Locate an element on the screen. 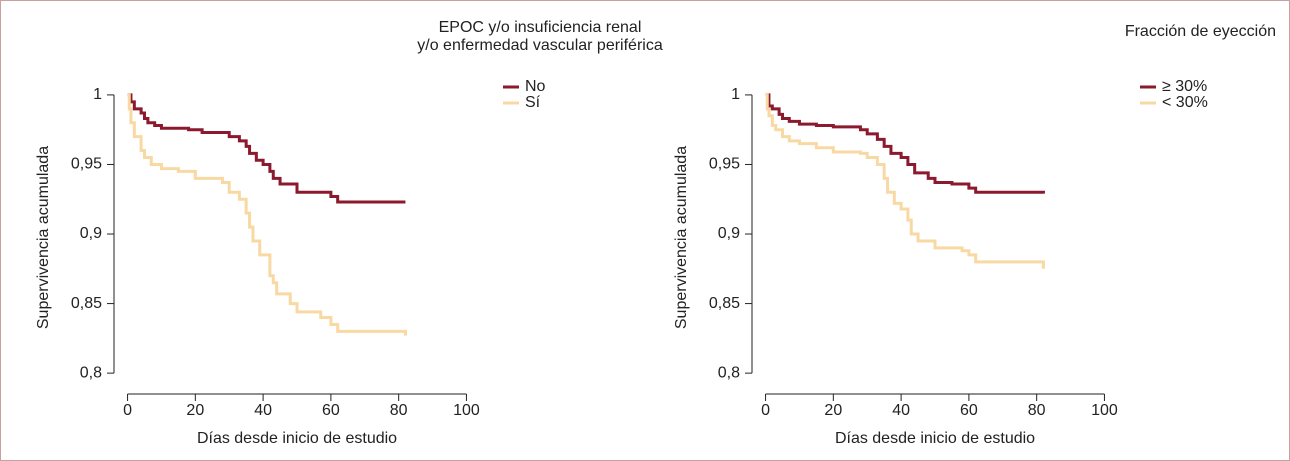 The image size is (1290, 461). legend-label: Sí is located at coordinates (533, 102).